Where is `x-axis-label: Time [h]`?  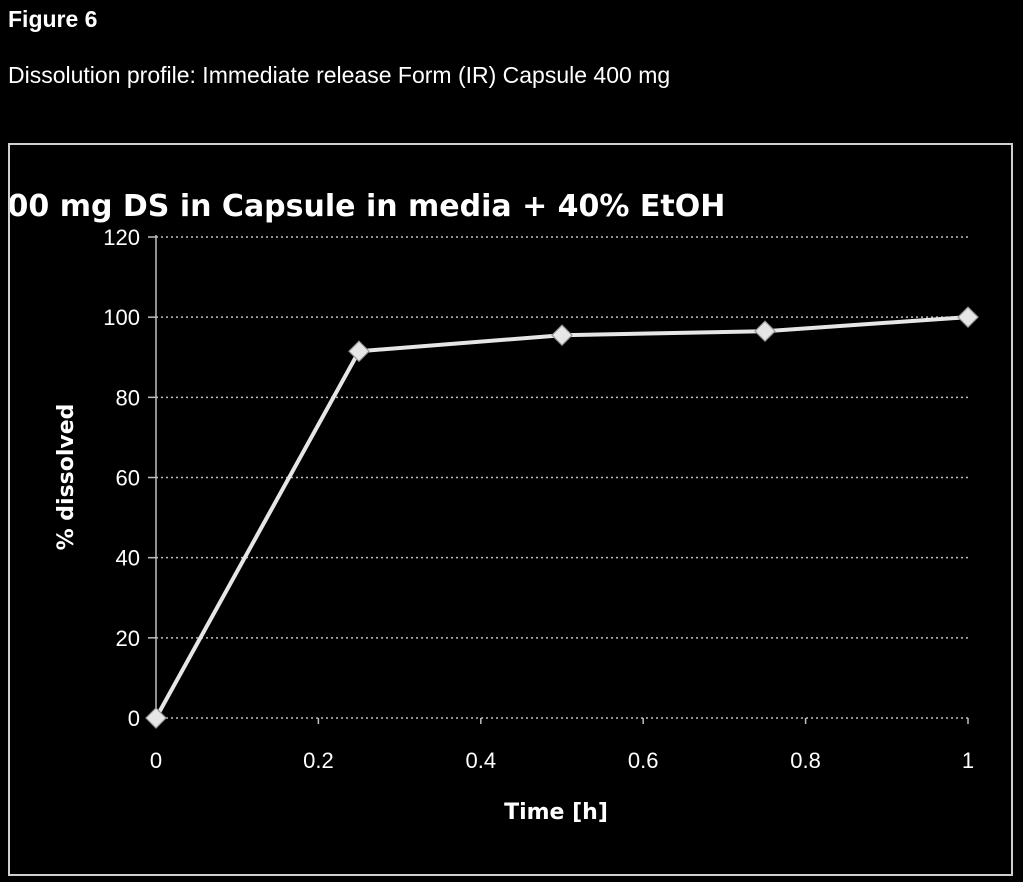
x-axis-label: Time [h] is located at coordinates (556, 812).